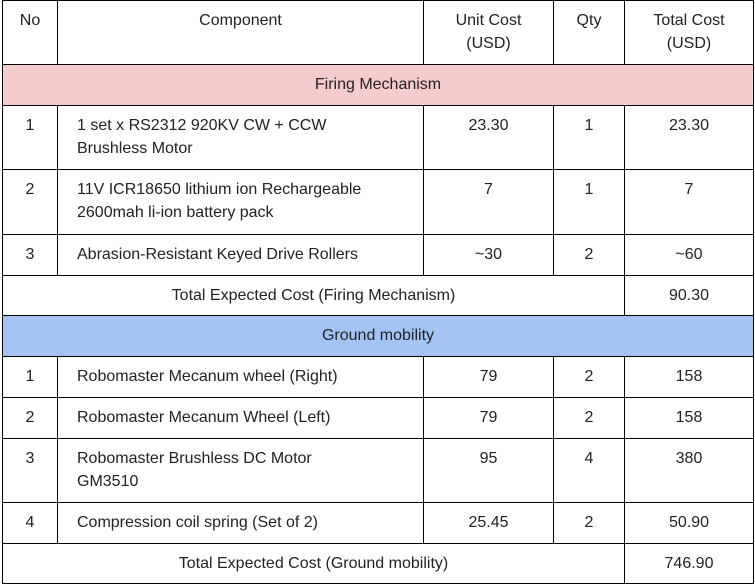 The image size is (755, 586). Describe the element at coordinates (689, 295) in the screenshot. I see `section-total-value: 90.30` at that location.